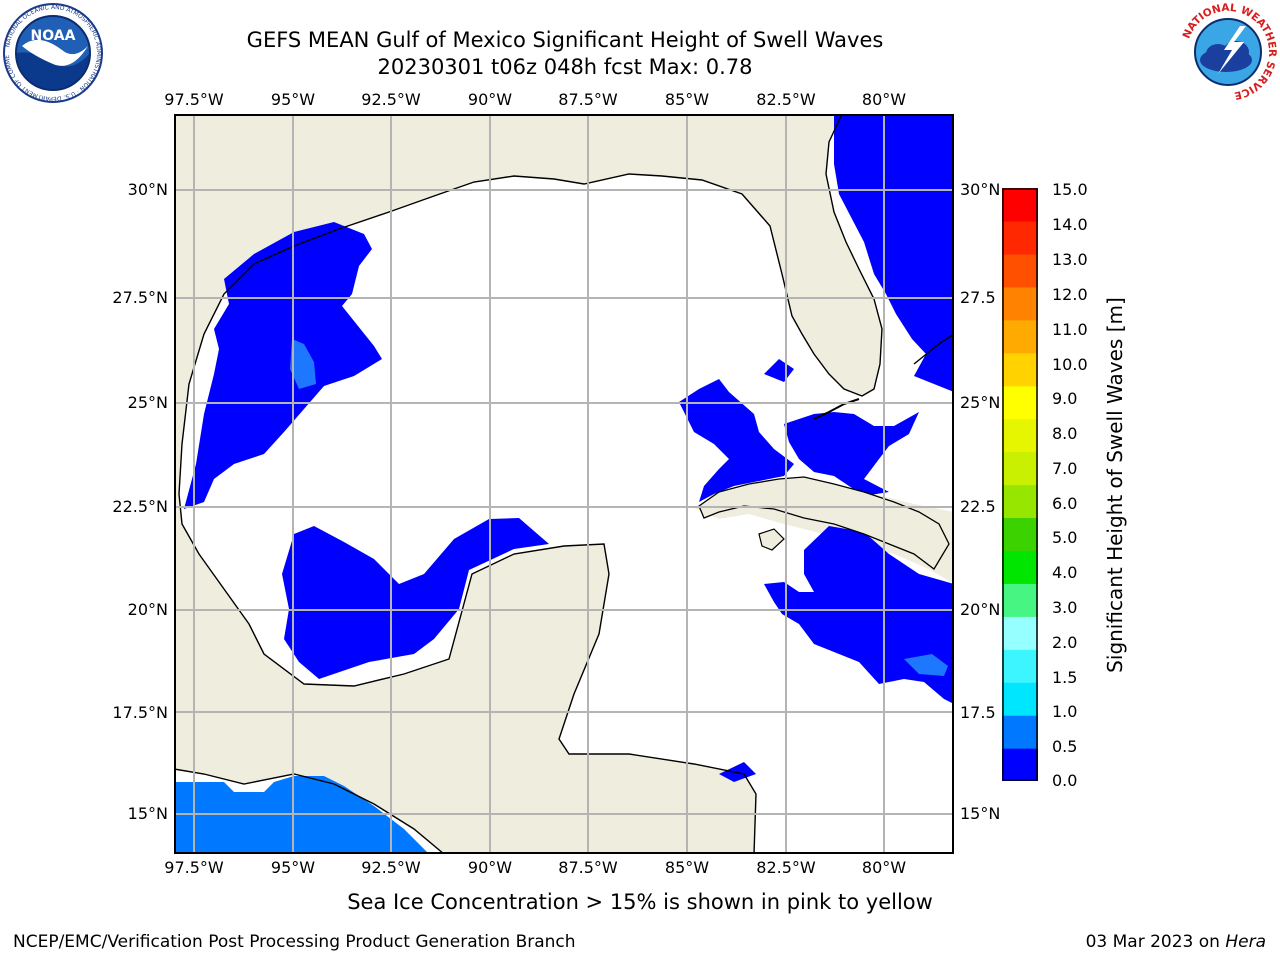  Describe the element at coordinates (980, 189) in the screenshot. I see `lat-tick-right: 30°N` at that location.